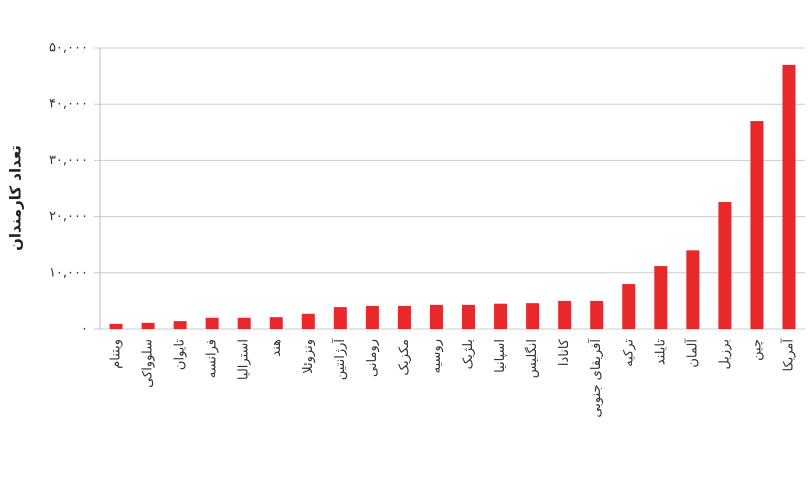 This screenshot has width=810, height=480. Describe the element at coordinates (212, 358) in the screenshot. I see `x-tick-label: فرانسه` at that location.